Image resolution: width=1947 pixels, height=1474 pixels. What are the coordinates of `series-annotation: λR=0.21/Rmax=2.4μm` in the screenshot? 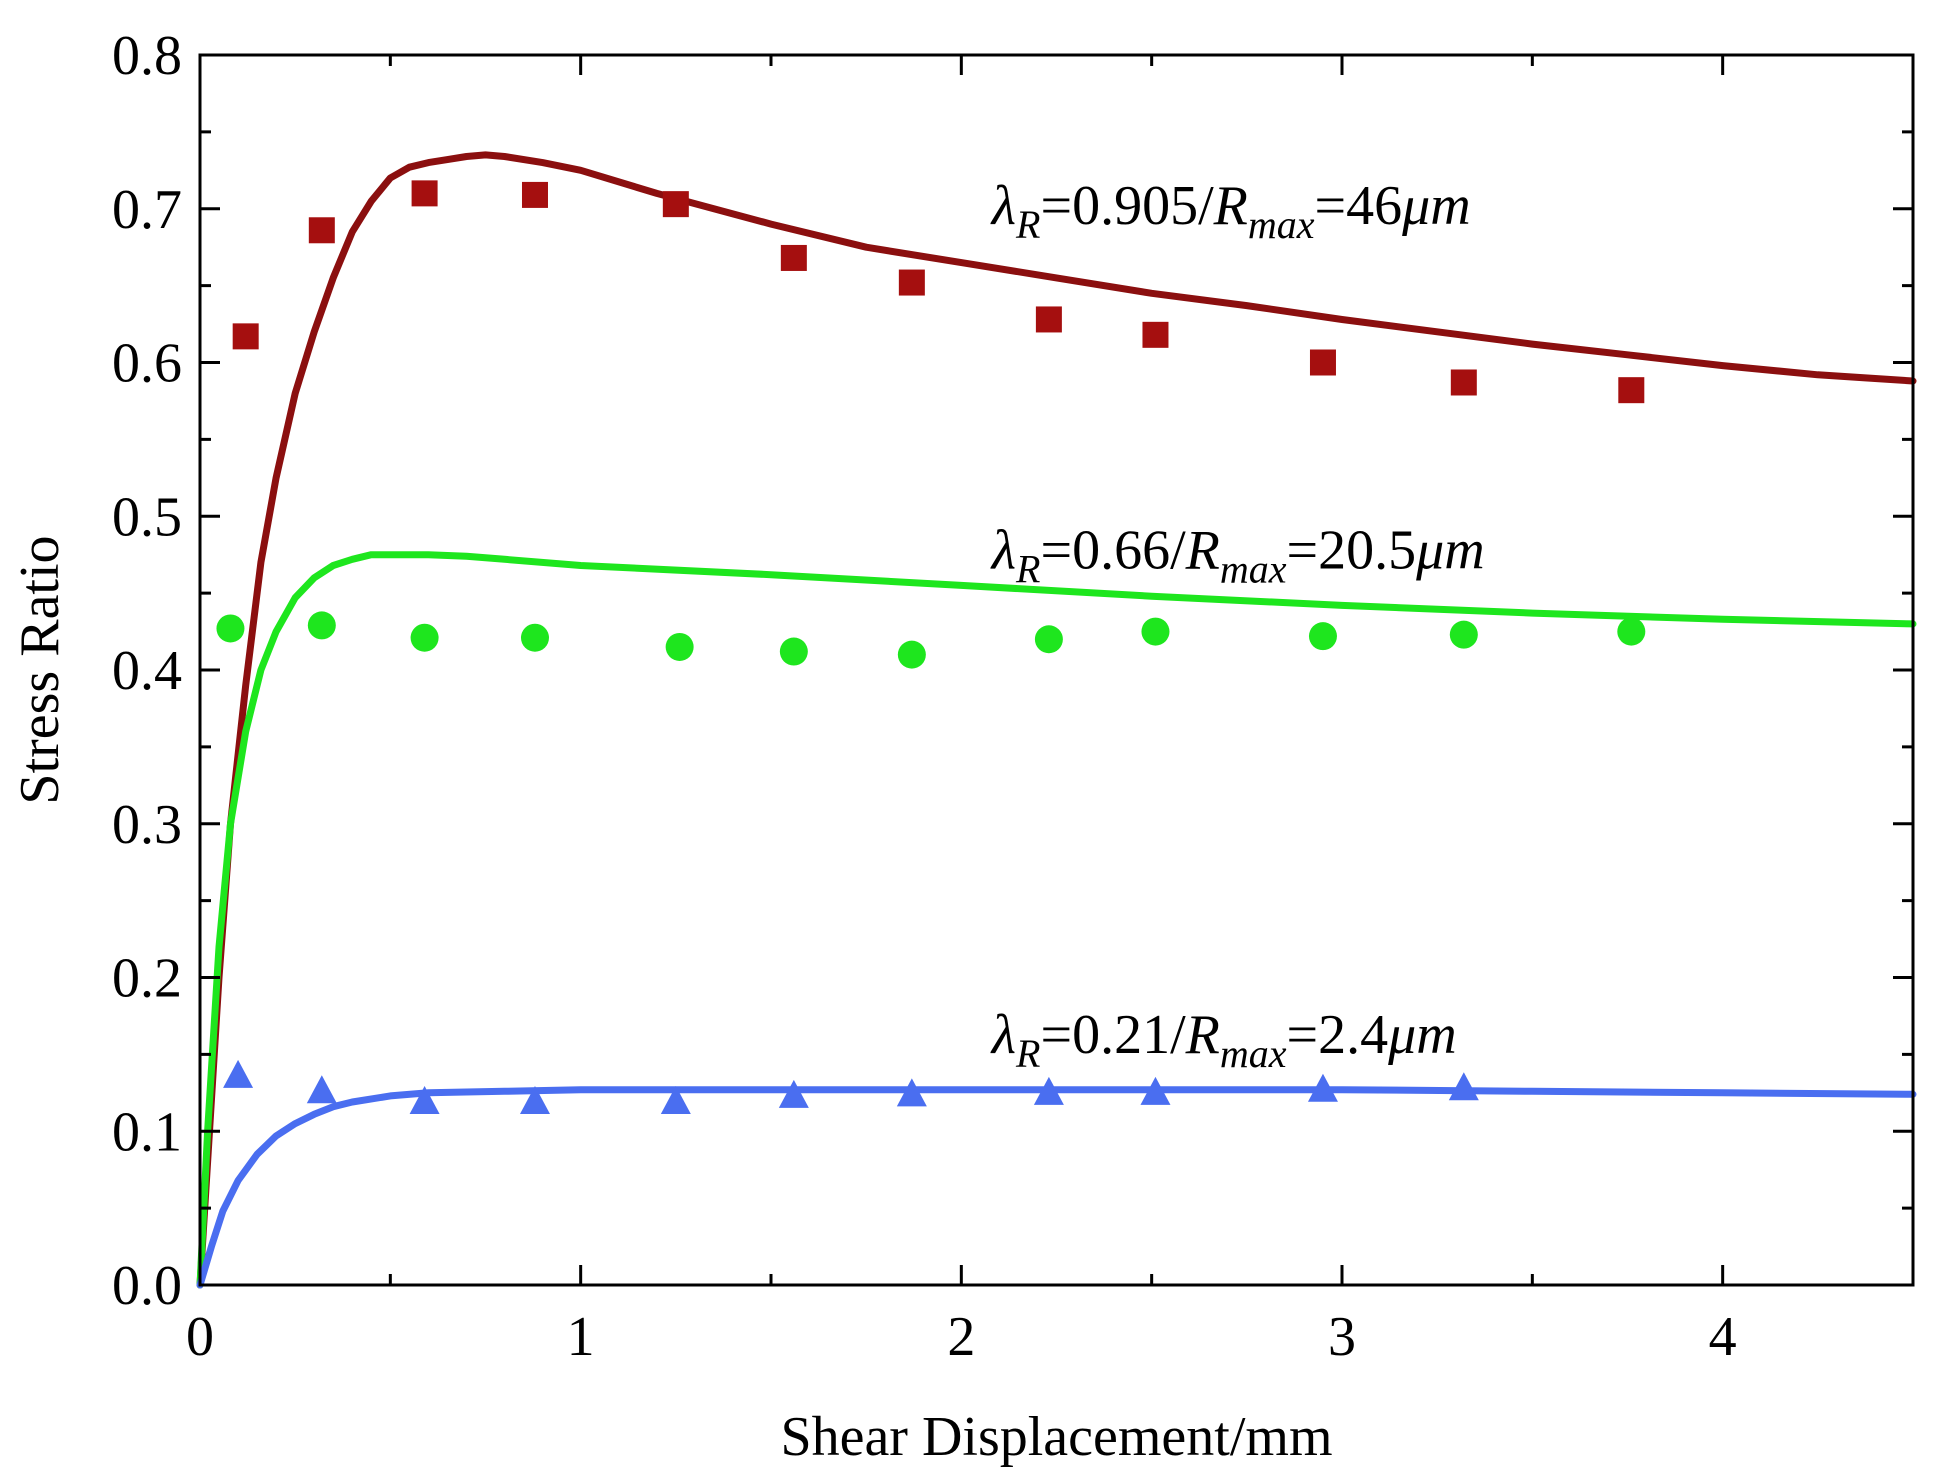 It's located at (1223, 1040).